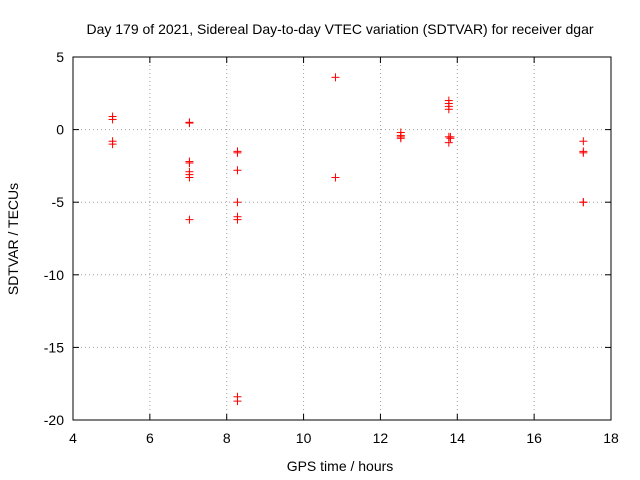 This screenshot has width=640, height=480. What do you see at coordinates (54, 420) in the screenshot?
I see `y-tick-label: -20` at bounding box center [54, 420].